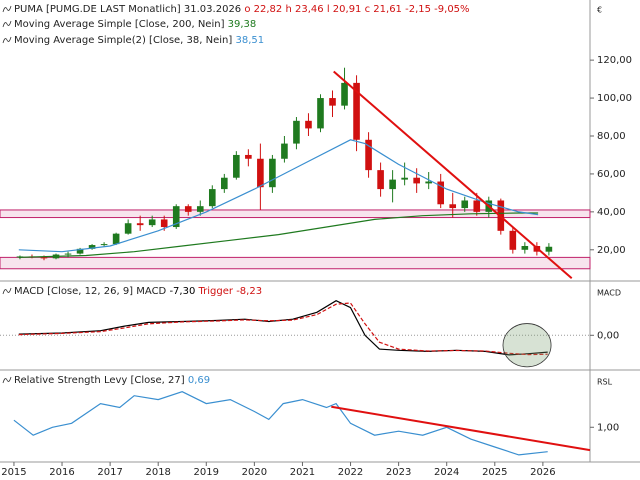 Image resolution: width=640 pixels, height=480 pixels. I want to click on axis-label: €, so click(599, 10).